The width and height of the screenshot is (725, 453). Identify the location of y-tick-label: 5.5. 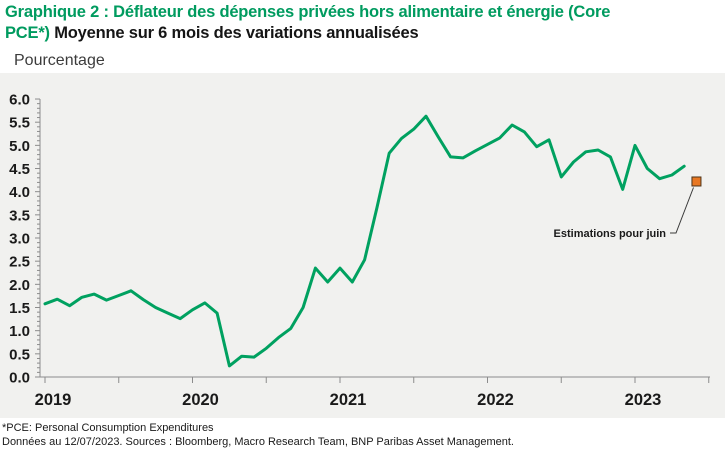
(19, 123).